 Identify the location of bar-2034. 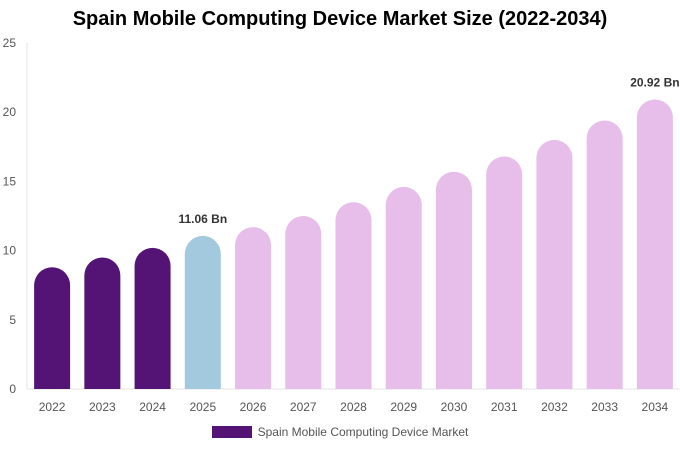
(654, 244).